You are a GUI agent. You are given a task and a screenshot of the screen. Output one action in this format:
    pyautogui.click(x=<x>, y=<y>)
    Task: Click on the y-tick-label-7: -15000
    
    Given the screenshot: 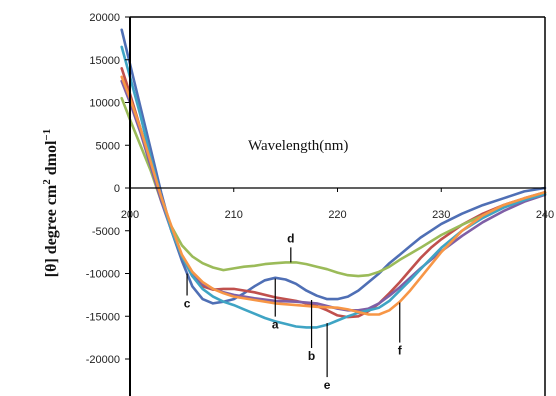 What is the action you would take?
    pyautogui.click(x=103, y=317)
    